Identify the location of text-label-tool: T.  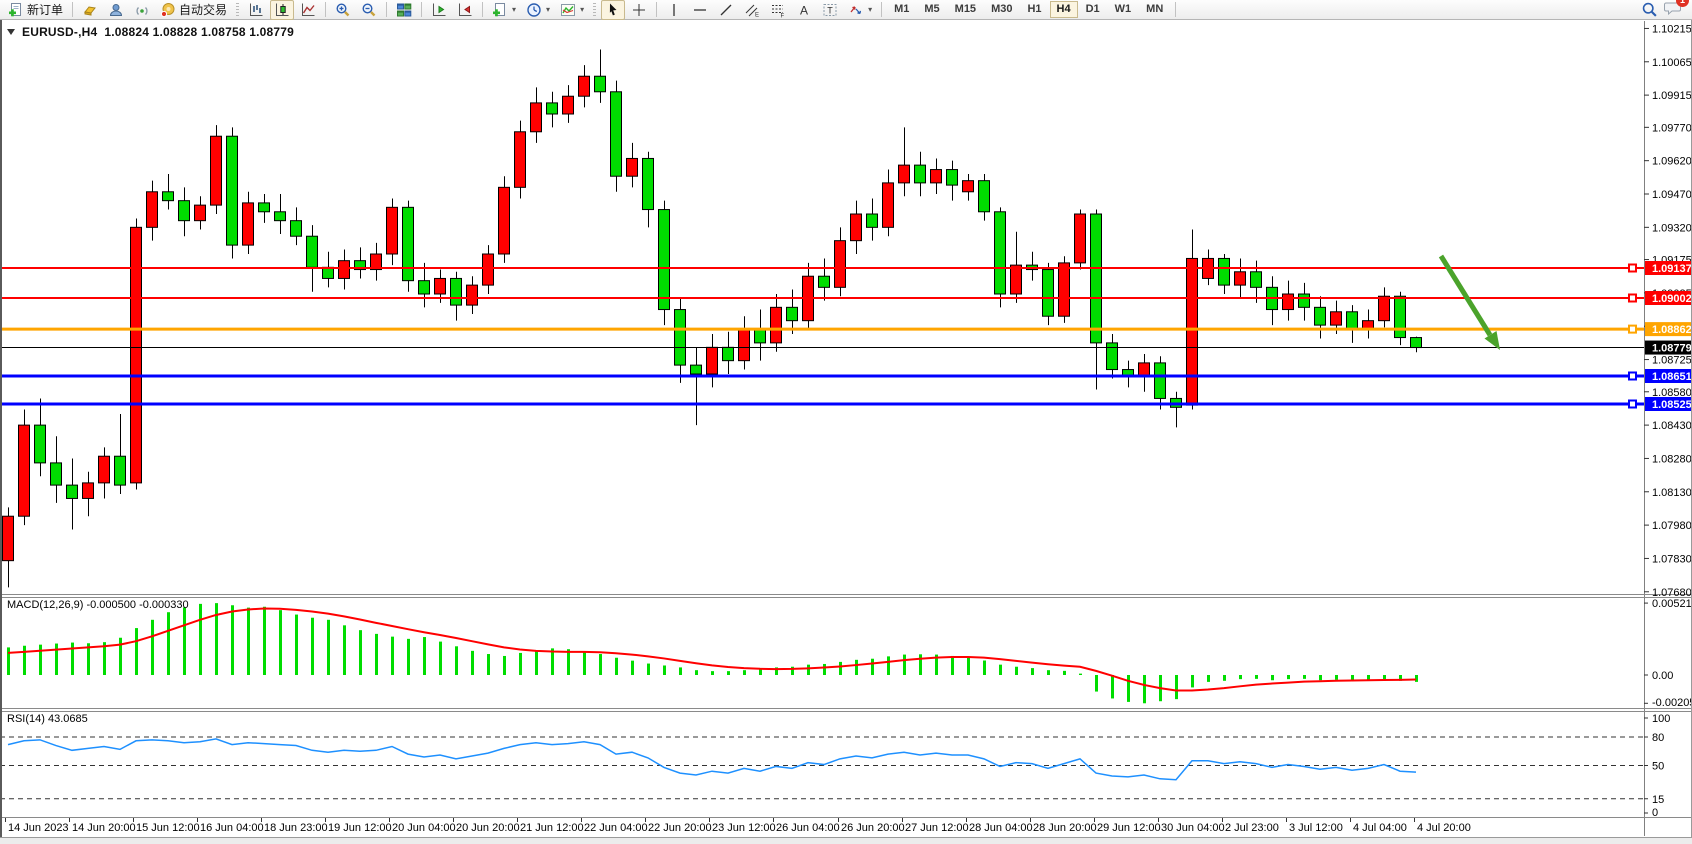
(830, 10).